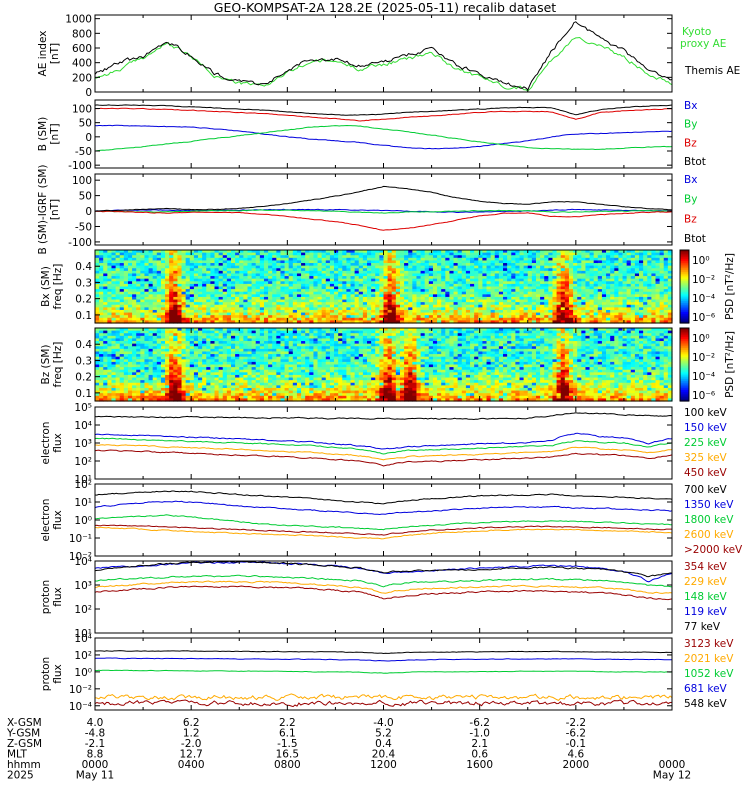 This screenshot has width=750, height=800. What do you see at coordinates (83, 283) in the screenshot?
I see `y-tick-label: 0.3` at bounding box center [83, 283].